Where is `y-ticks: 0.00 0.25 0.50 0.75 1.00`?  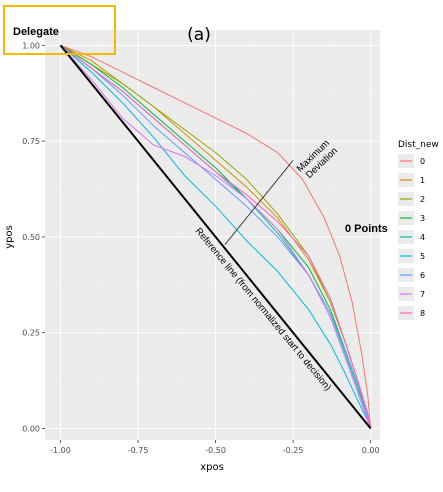 y-ticks: 0.00 0.25 0.50 0.75 1.00 is located at coordinates (33, 237).